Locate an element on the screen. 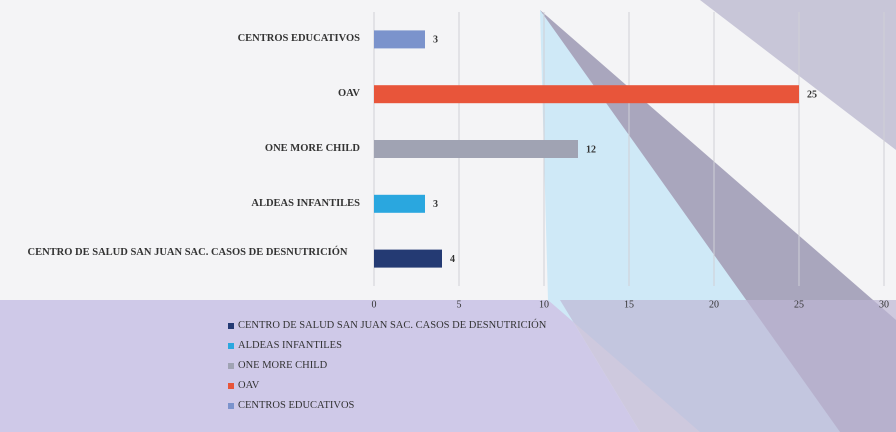  legend-label: OAV is located at coordinates (249, 385).